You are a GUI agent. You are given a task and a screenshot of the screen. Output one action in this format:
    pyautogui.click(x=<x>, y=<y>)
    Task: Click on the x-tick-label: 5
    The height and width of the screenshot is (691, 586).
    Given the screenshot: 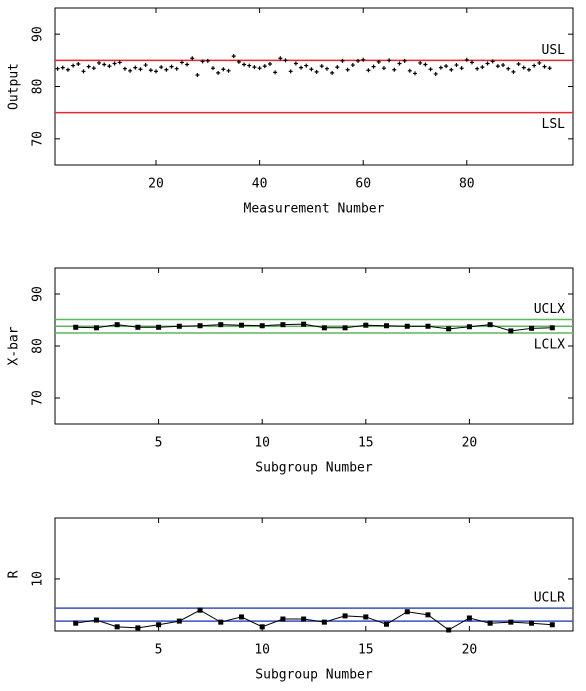 What is the action you would take?
    pyautogui.click(x=159, y=443)
    